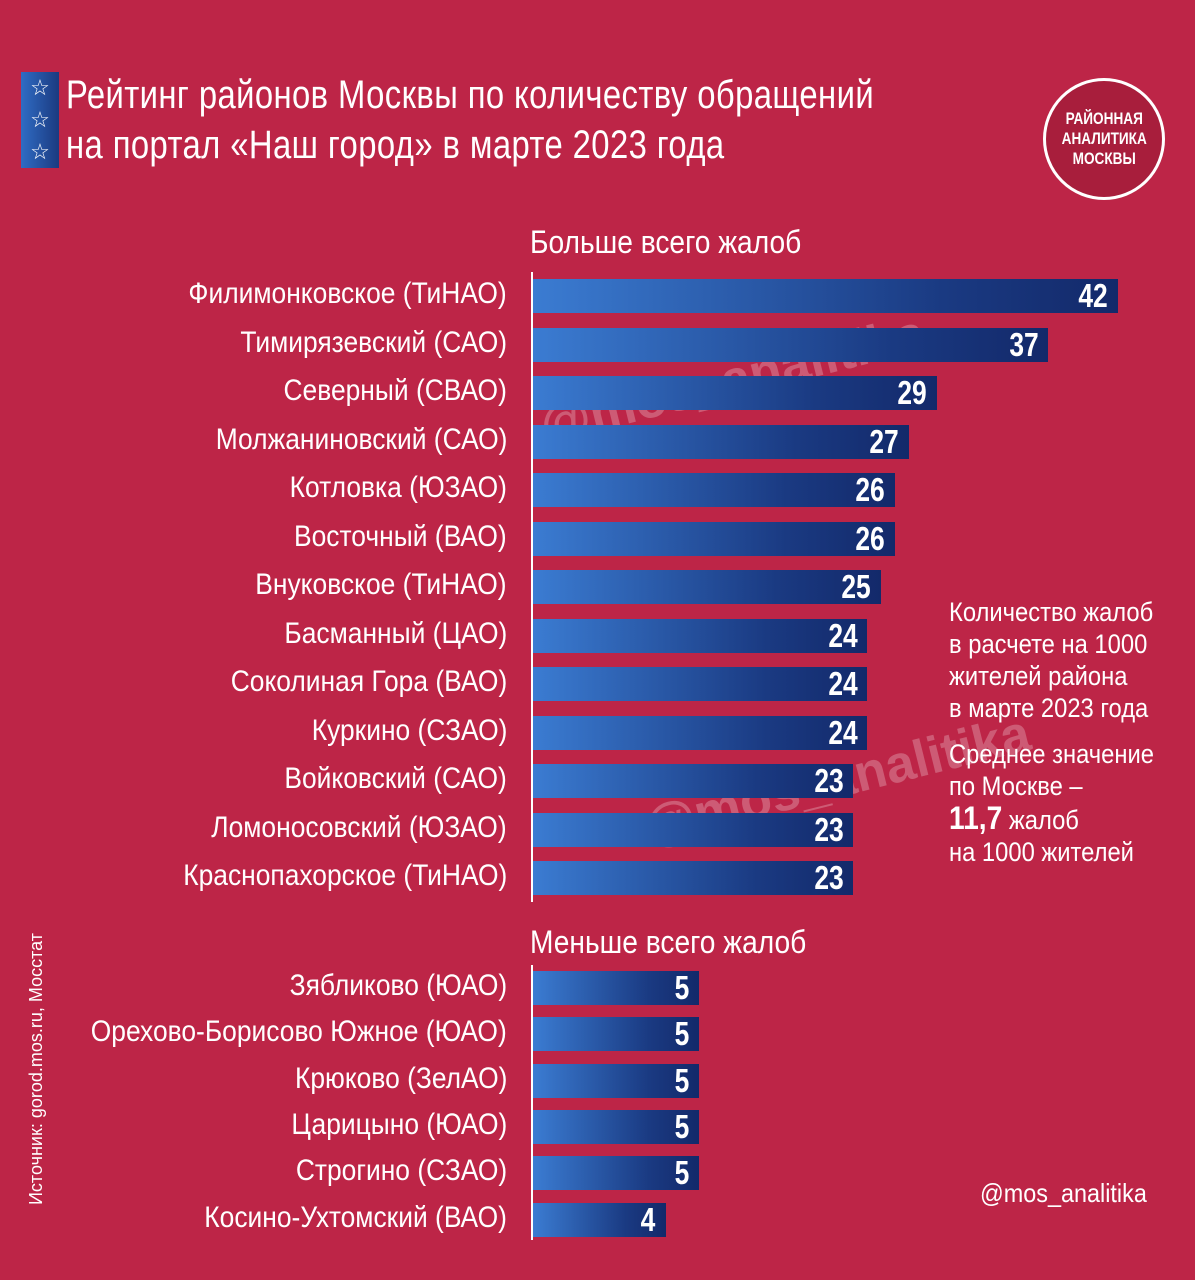  I want to click on note-line: жителей района, so click(1038, 676).